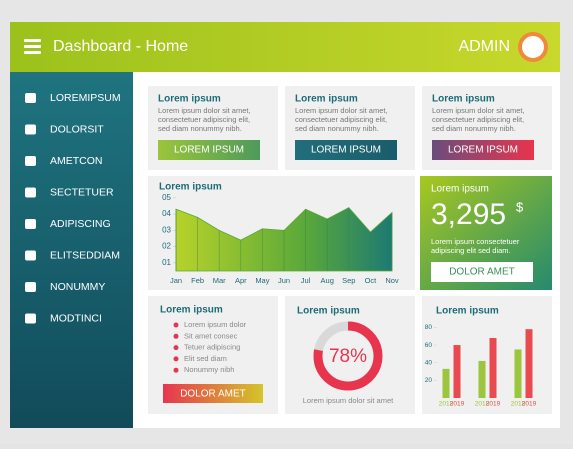  I want to click on x-tick-label: May, so click(262, 280).